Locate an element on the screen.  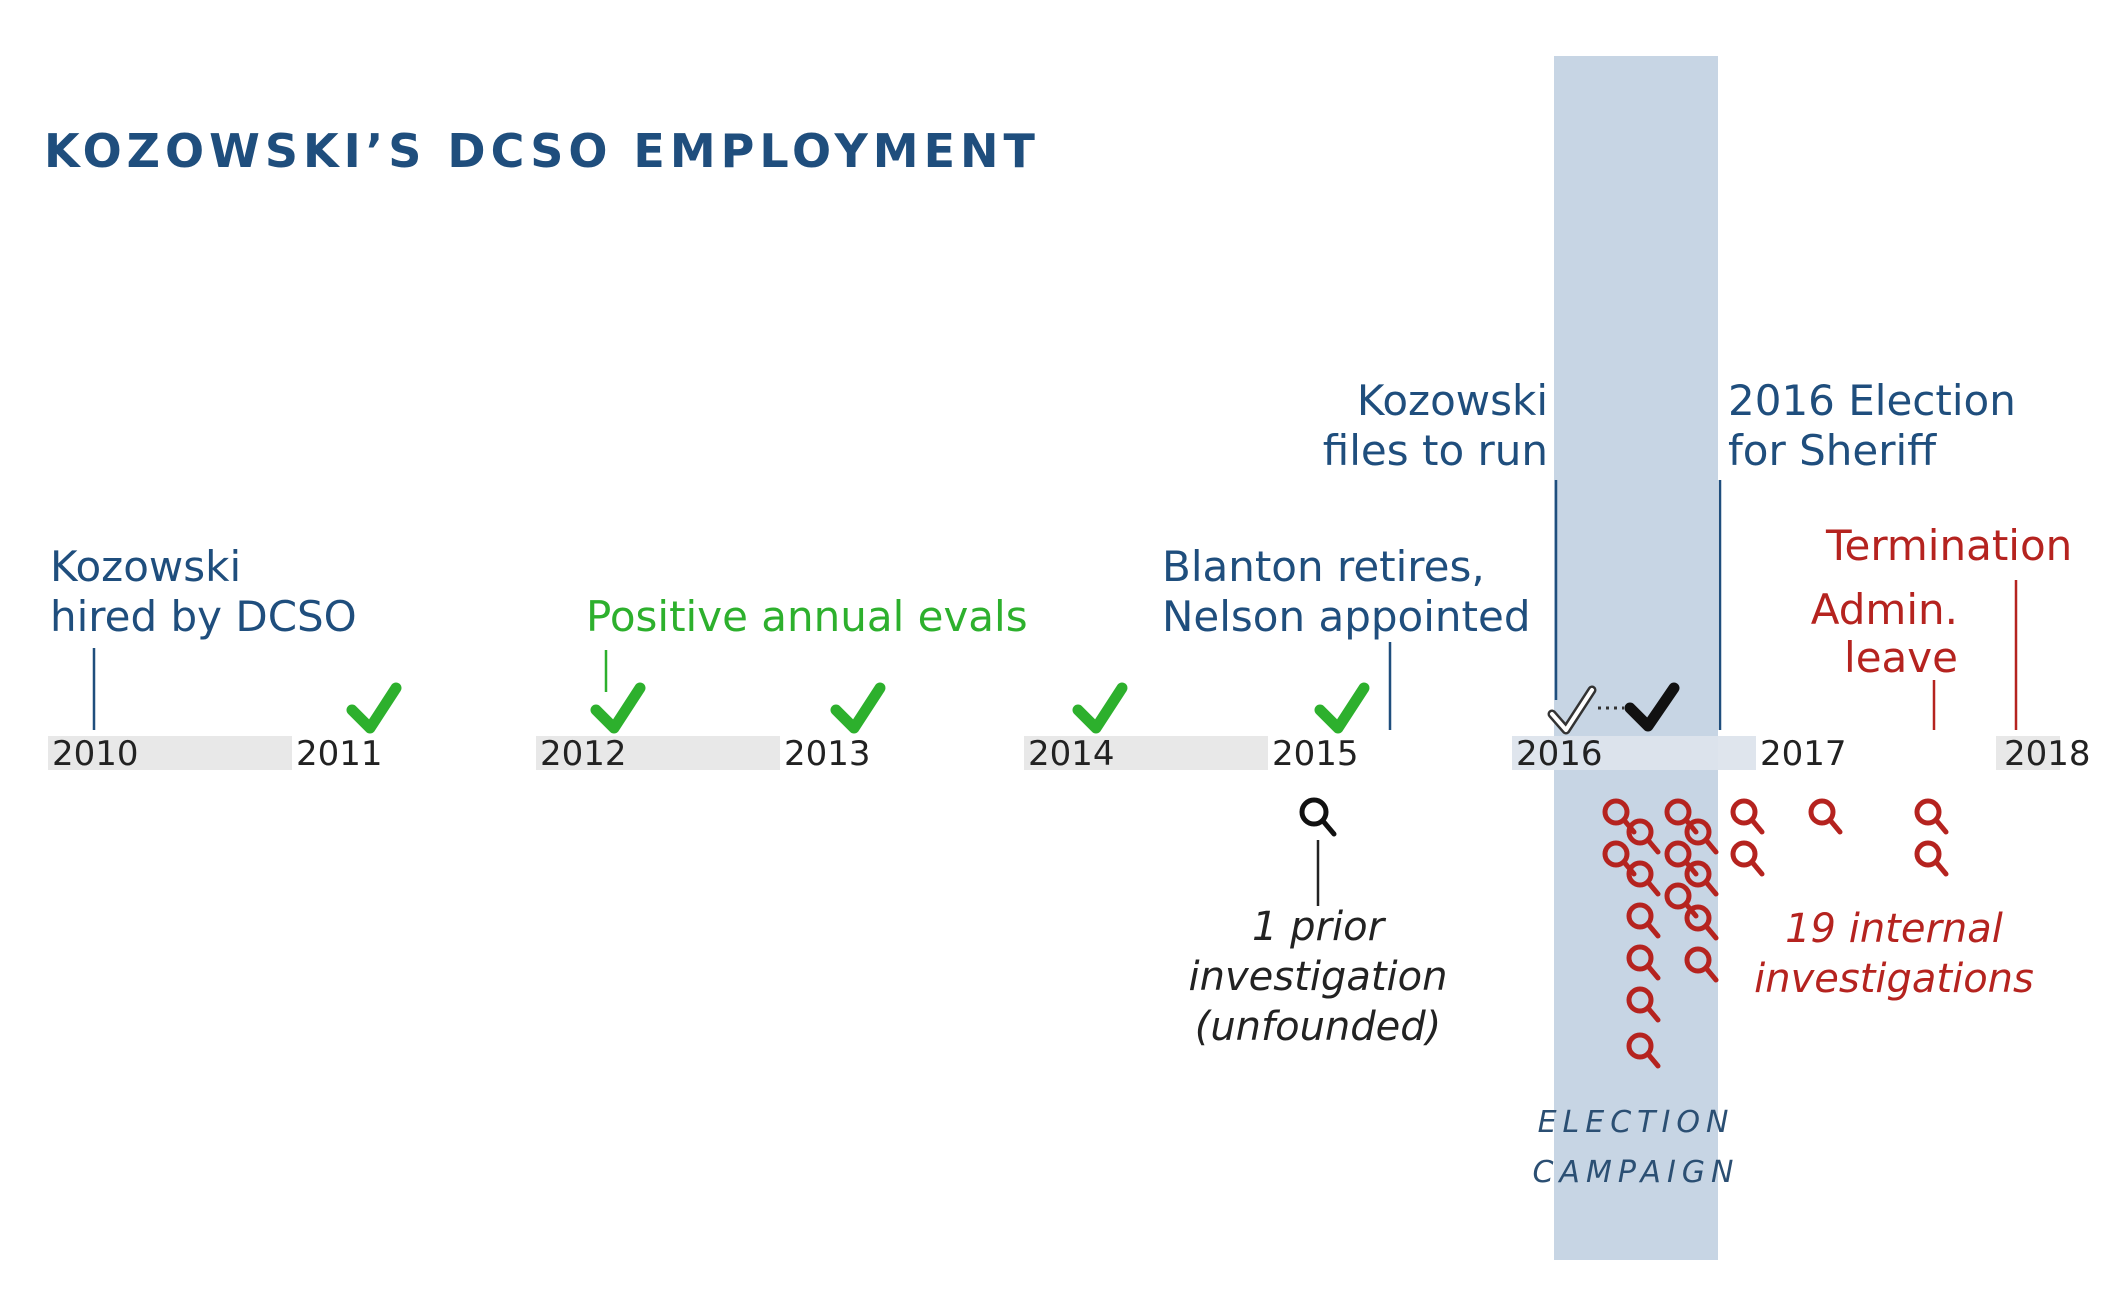
year-label-2016: 2016 is located at coordinates (1559, 754).